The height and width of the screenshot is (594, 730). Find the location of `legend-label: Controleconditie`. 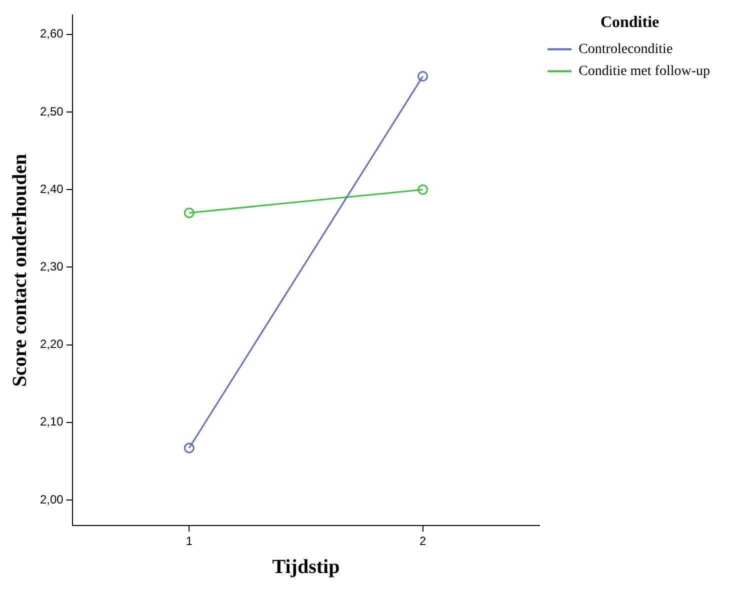

legend-label: Controleconditie is located at coordinates (625, 49).